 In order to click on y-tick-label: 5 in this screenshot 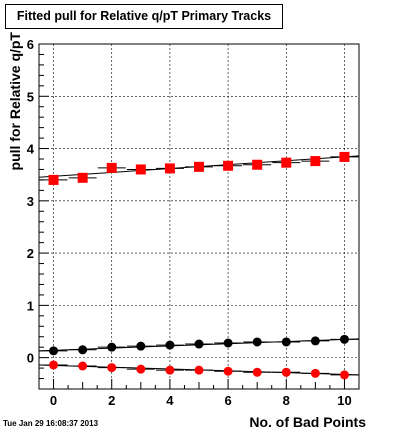, I will do `click(30, 96)`.